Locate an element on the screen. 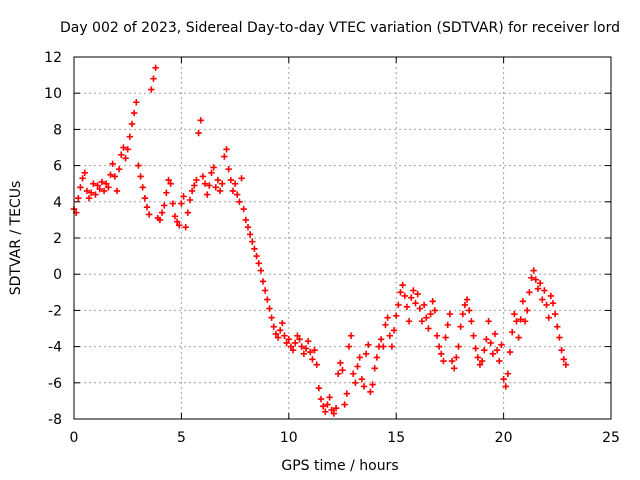 The width and height of the screenshot is (640, 480). y-tick-label: -6 is located at coordinates (55, 384).